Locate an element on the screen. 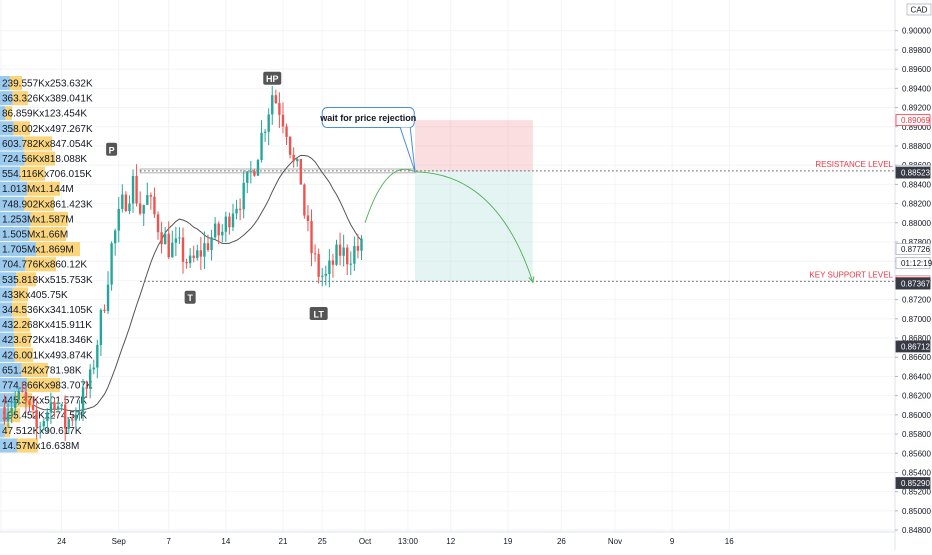 The width and height of the screenshot is (932, 555). stop-loss-zone is located at coordinates (474, 145).